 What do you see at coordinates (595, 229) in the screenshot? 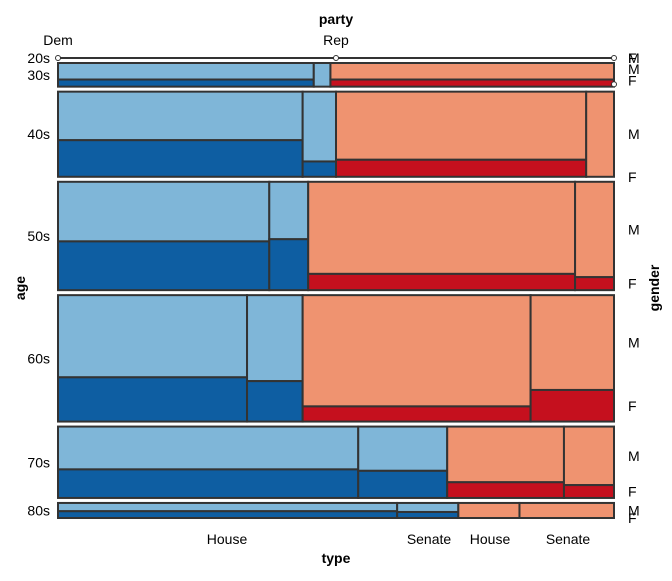
I see `tile-50s-rep-senate-m` at bounding box center [595, 229].